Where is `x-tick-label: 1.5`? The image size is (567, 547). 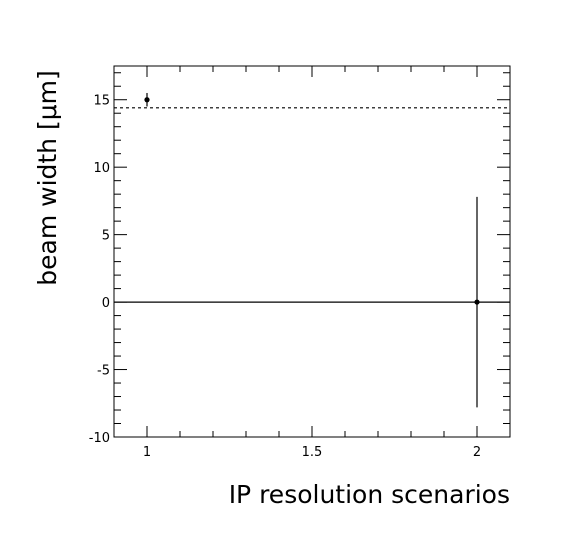
x-tick-label: 1.5 is located at coordinates (312, 452).